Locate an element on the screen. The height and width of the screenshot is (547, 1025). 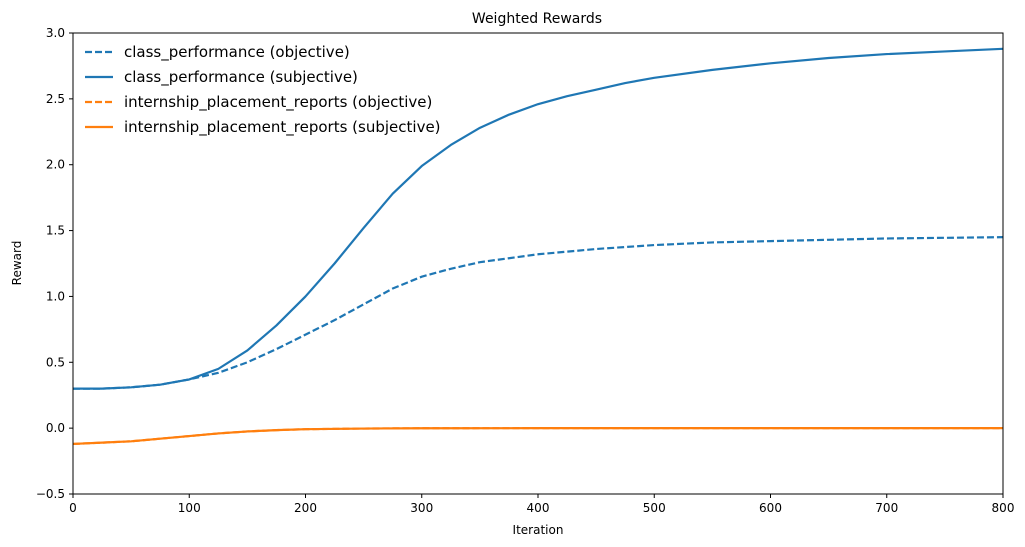
x-tick-label: 0 is located at coordinates (73, 508).